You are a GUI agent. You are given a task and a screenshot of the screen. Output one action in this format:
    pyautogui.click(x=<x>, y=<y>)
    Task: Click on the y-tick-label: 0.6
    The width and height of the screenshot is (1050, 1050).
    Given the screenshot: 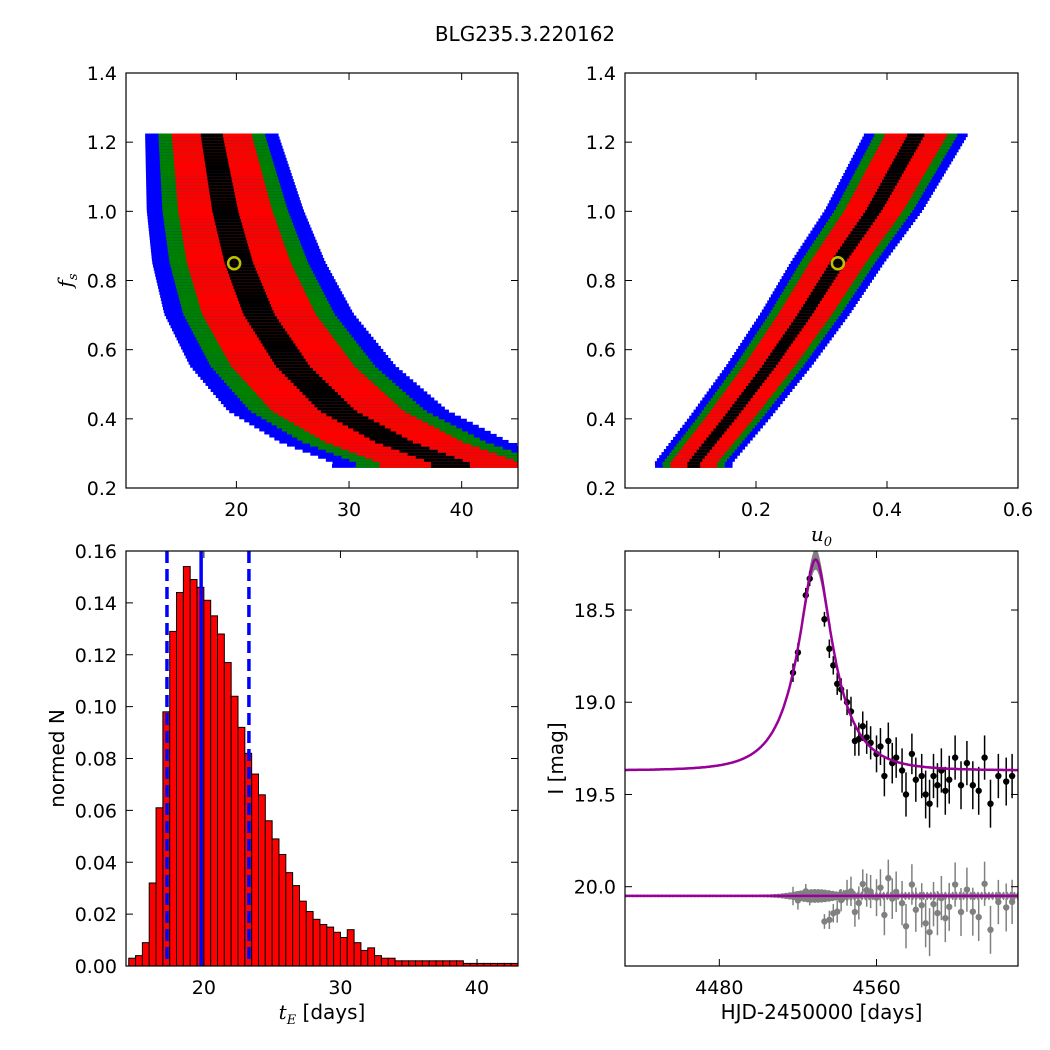 What is the action you would take?
    pyautogui.click(x=102, y=351)
    